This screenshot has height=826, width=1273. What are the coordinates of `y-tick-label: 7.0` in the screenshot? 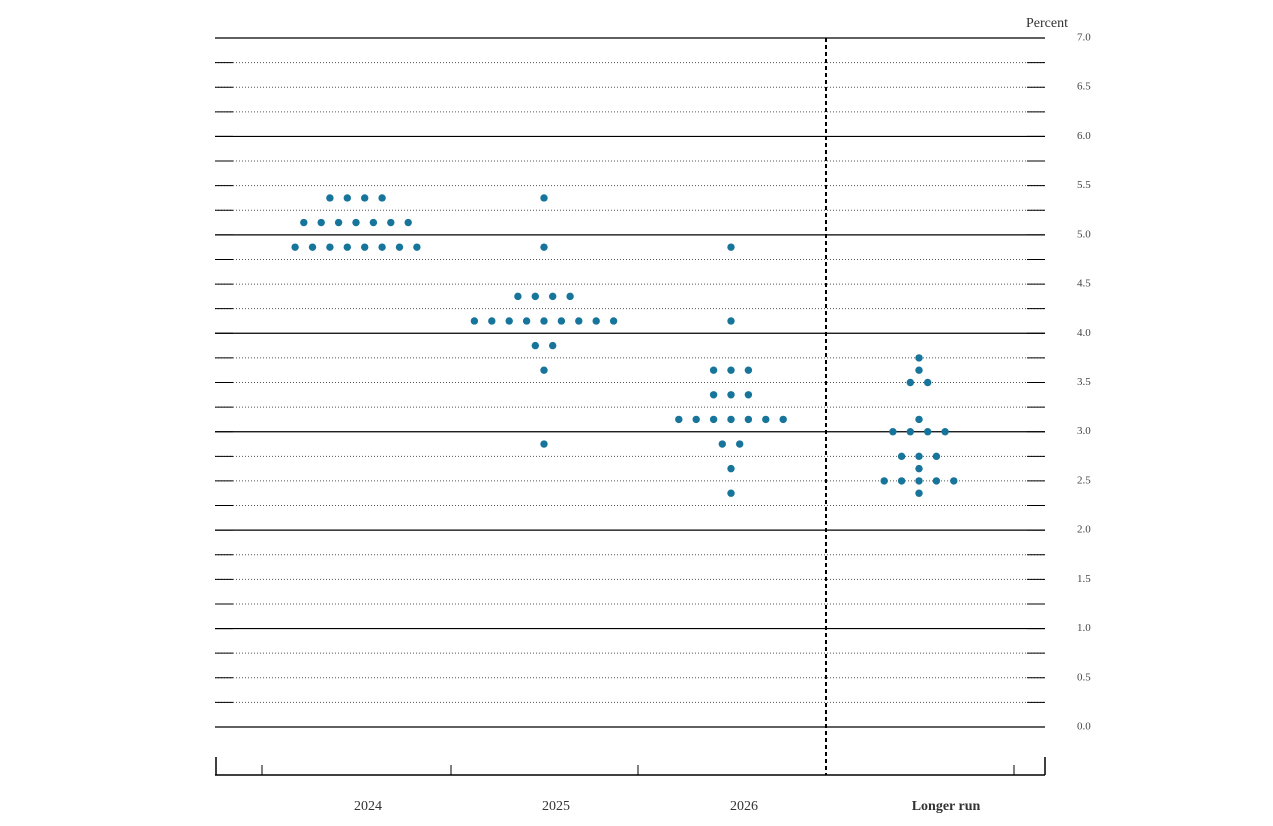 It's located at (1084, 38).